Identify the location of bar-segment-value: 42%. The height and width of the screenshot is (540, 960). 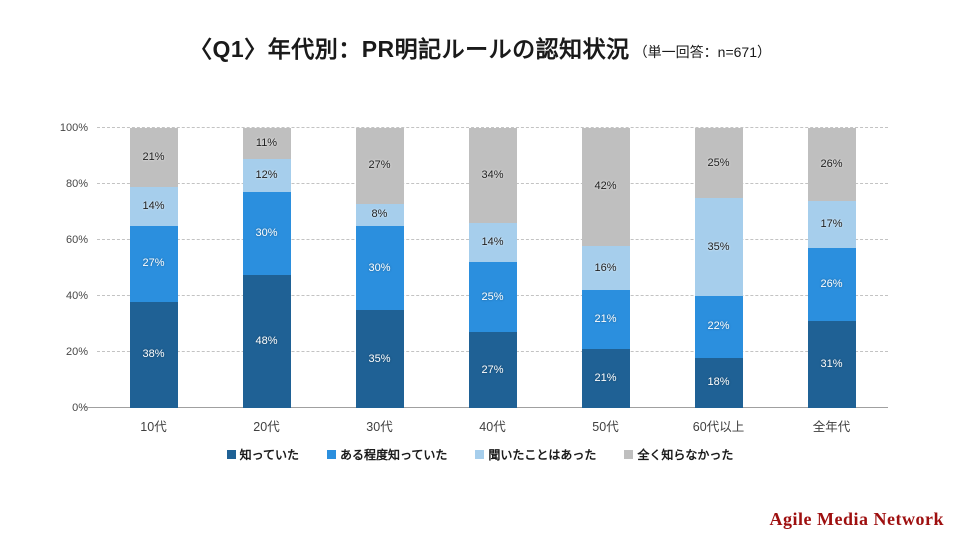
(605, 186).